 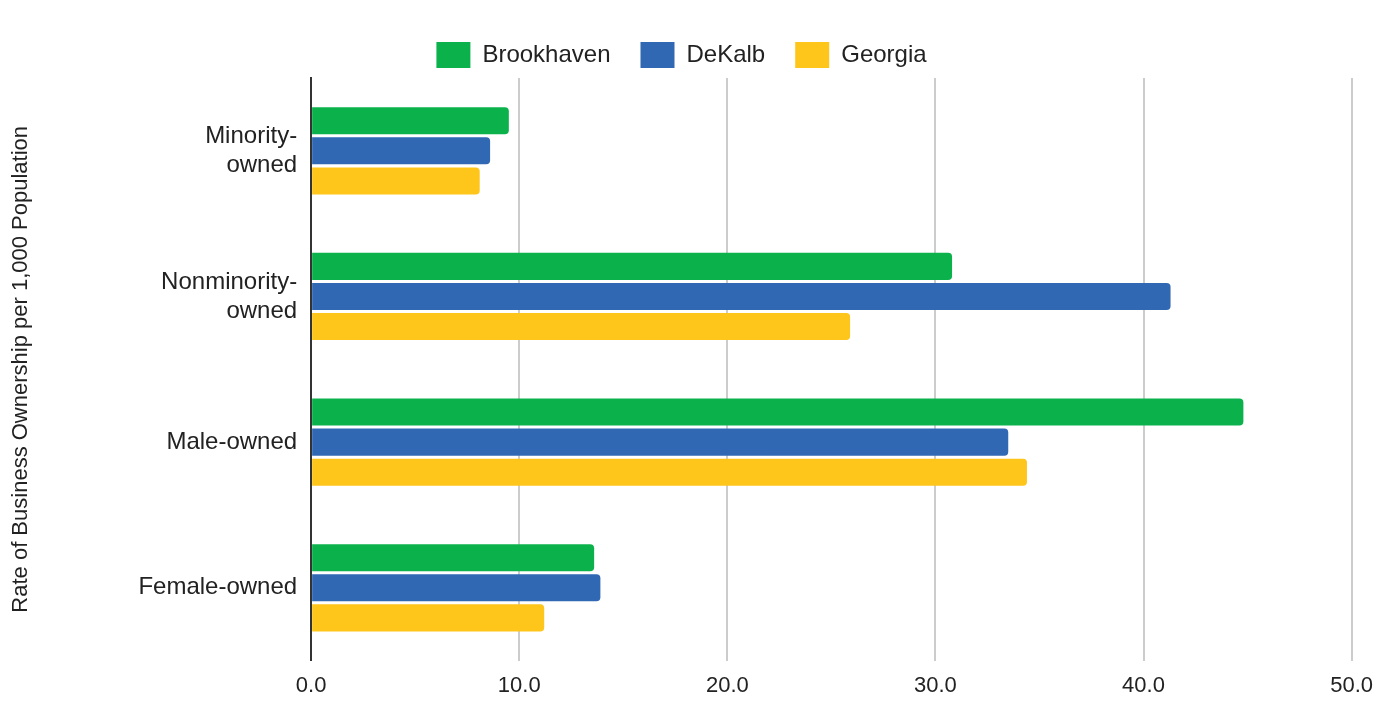 I want to click on legend-label: Brookhaven, so click(x=546, y=53).